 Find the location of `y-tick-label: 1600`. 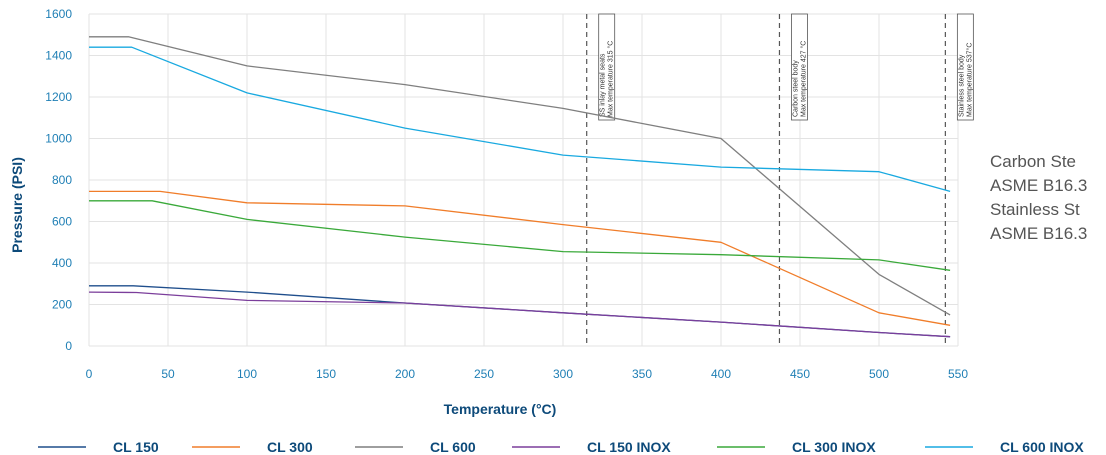

y-tick-label: 1600 is located at coordinates (58, 14).